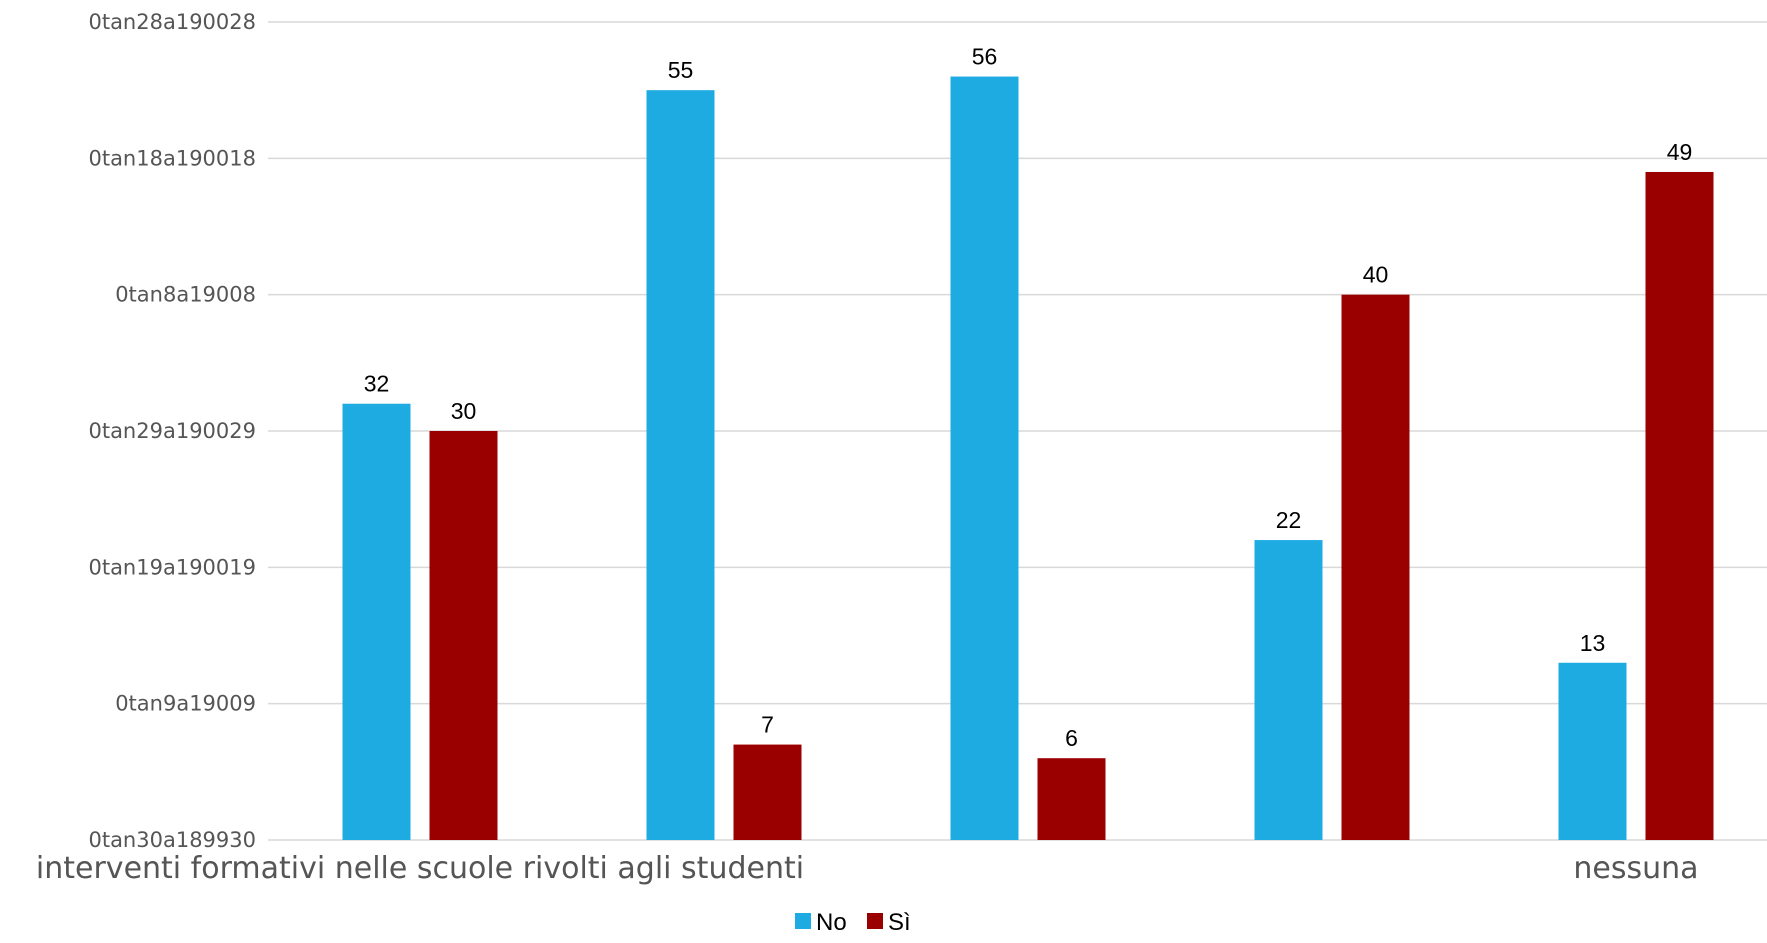  What do you see at coordinates (831, 922) in the screenshot?
I see `legend-label: No` at bounding box center [831, 922].